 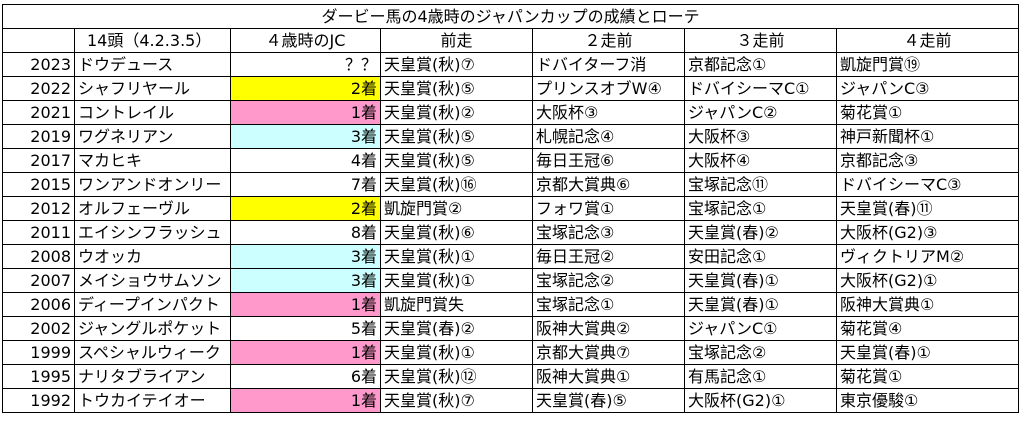 What do you see at coordinates (760, 328) in the screenshot?
I see `prev3-cell: ジャパンC①` at bounding box center [760, 328].